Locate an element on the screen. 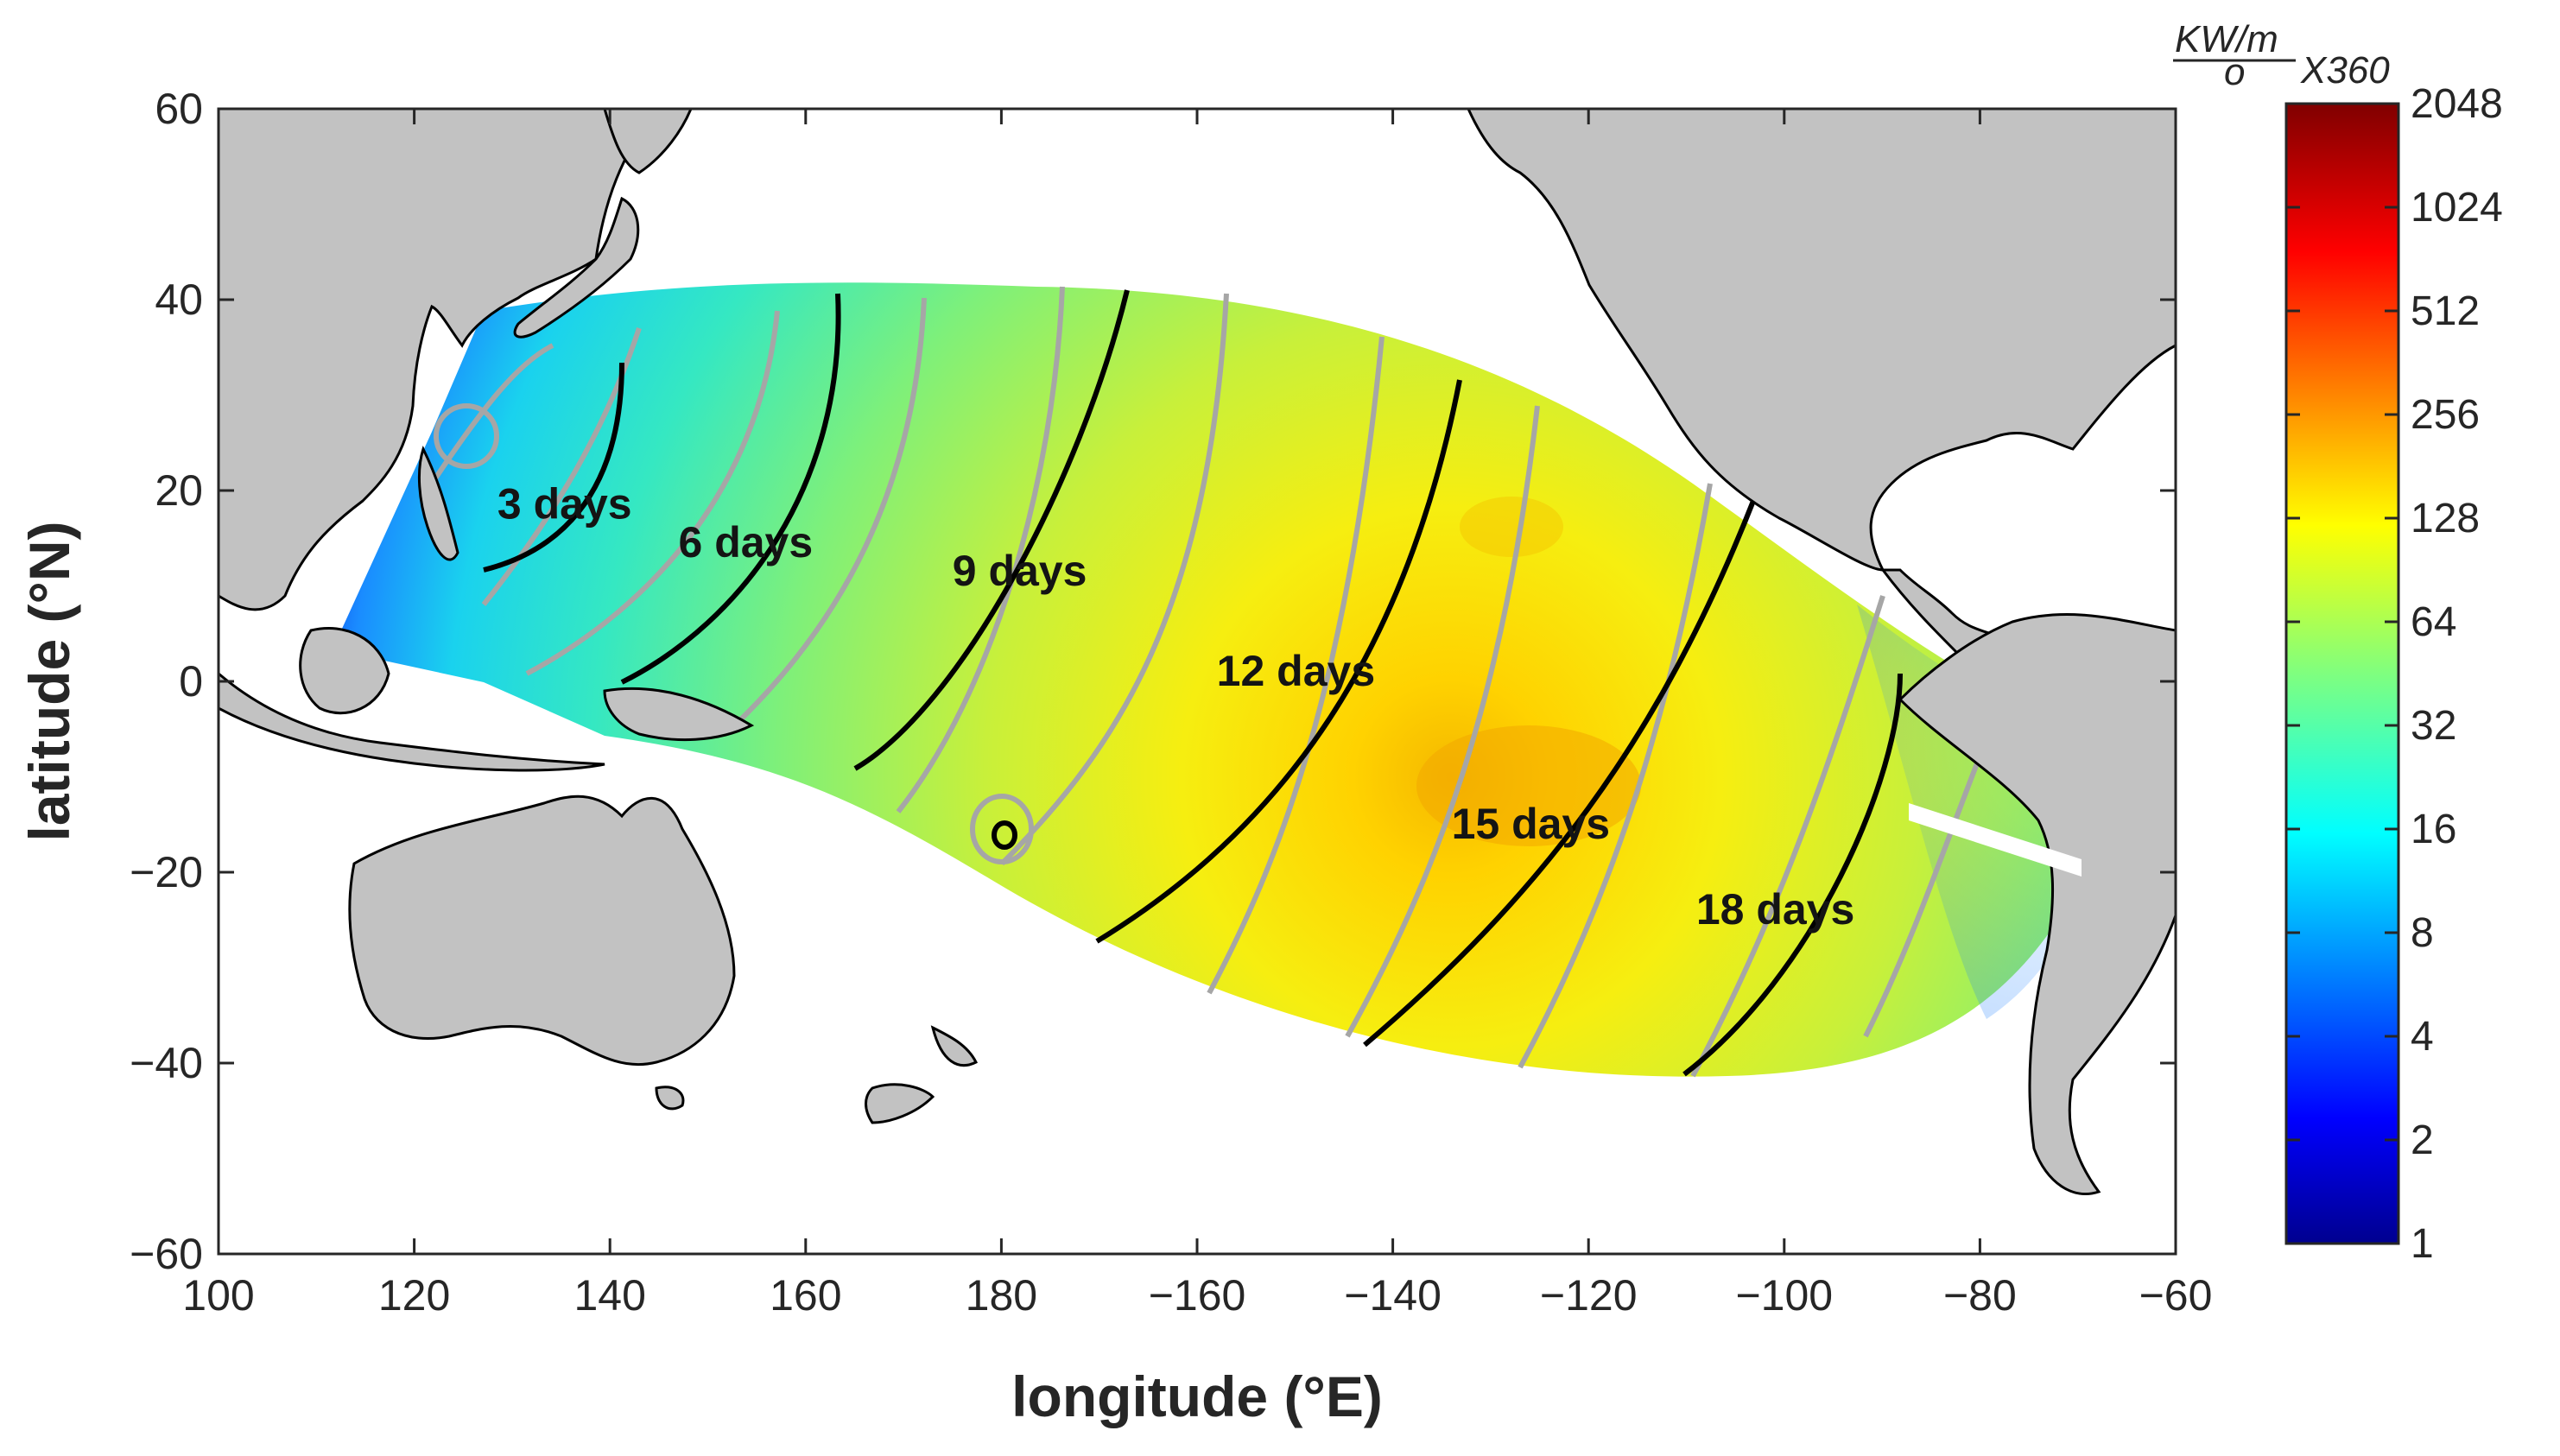 The width and height of the screenshot is (2560, 1456). x-axis-title: longitude (°E) is located at coordinates (1197, 1396).